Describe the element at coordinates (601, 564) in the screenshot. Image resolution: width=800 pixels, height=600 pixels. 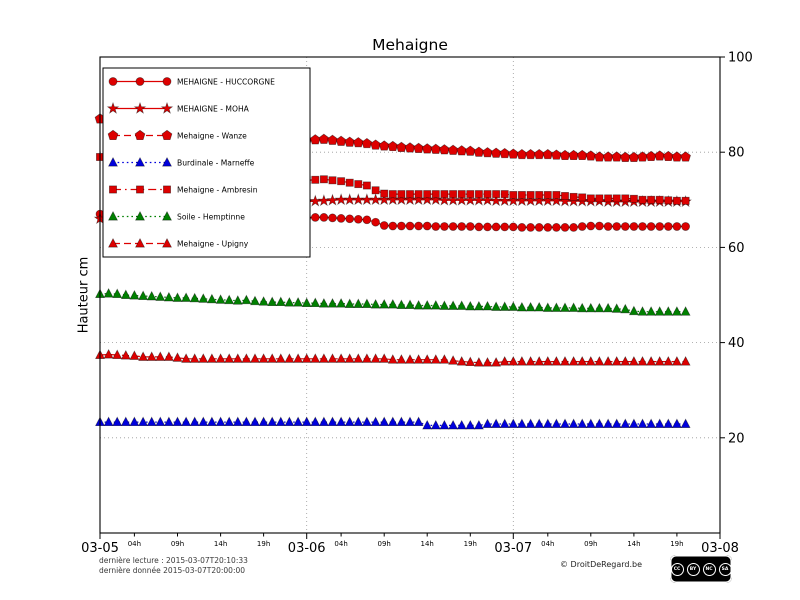
I see `copyright-text: © DroitDeRegard.be` at that location.